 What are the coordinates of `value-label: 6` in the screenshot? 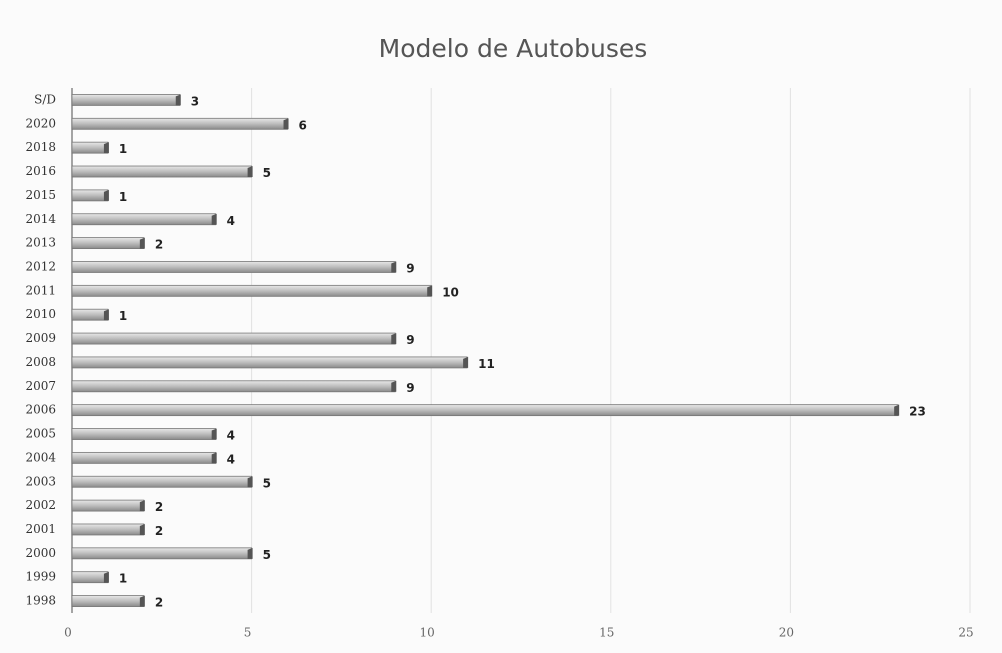 It's located at (303, 125).